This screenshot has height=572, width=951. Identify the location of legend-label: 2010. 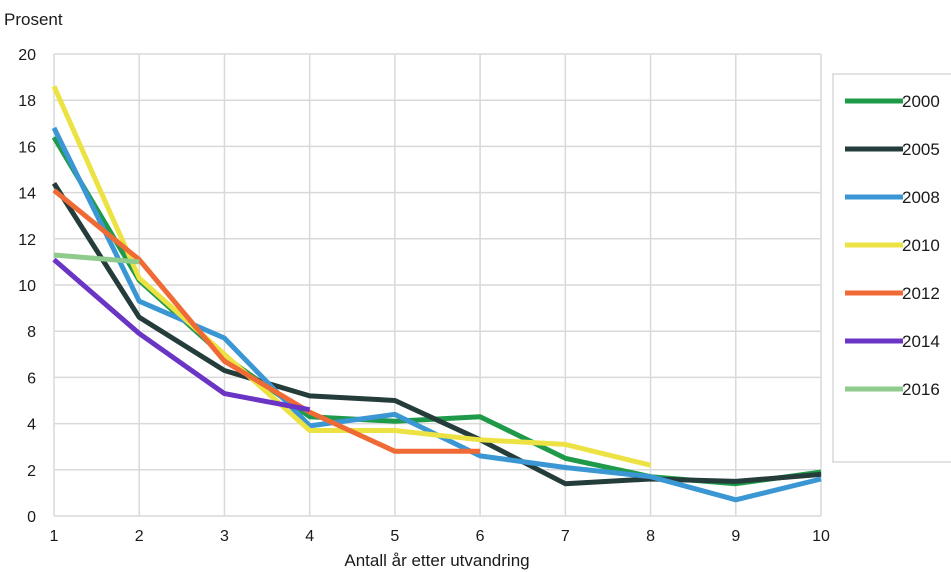
(921, 245).